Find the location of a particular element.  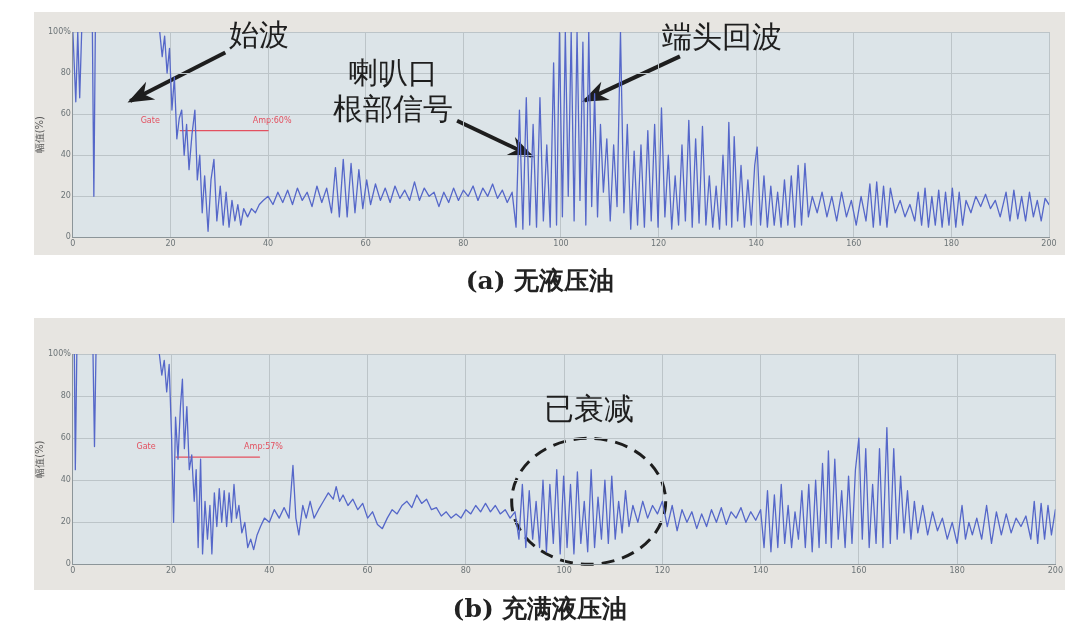

annotation: 端头回波 is located at coordinates (721, 37).